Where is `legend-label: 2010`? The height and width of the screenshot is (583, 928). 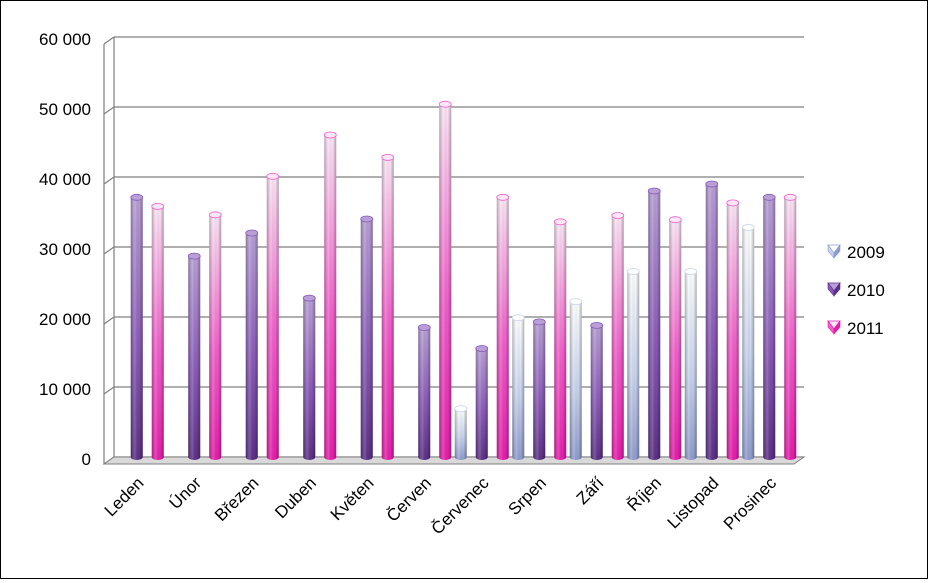 legend-label: 2010 is located at coordinates (866, 290).